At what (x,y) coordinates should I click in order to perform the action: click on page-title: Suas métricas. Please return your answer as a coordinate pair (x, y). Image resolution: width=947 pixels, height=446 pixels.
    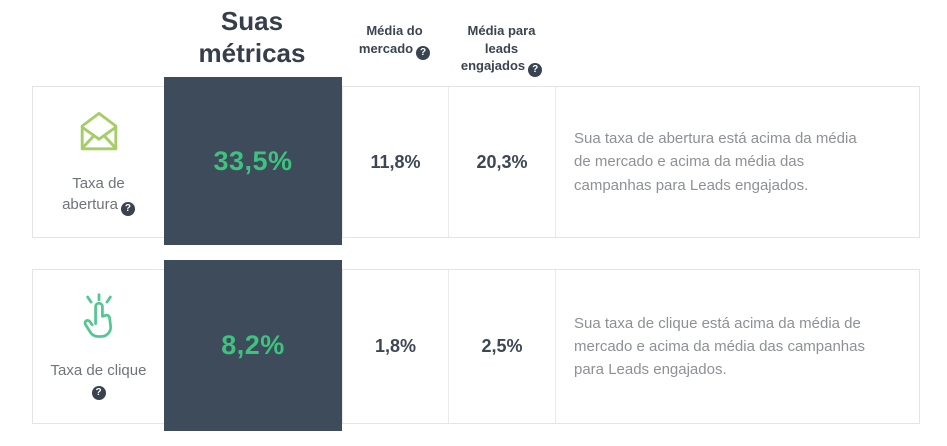
    Looking at the image, I should click on (252, 37).